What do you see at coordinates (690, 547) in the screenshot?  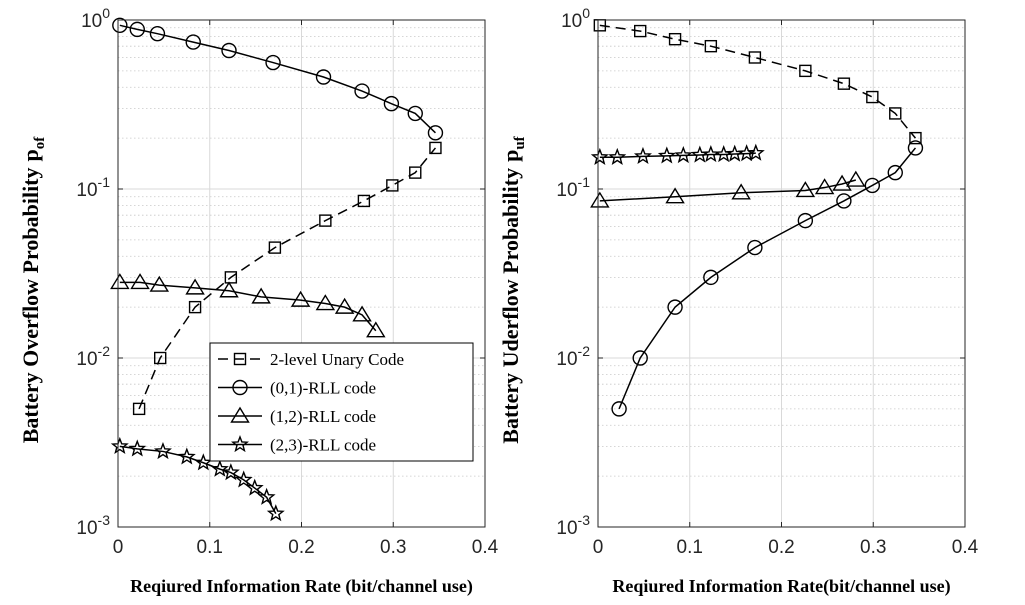 I see `x-tick-label: 0.1` at bounding box center [690, 547].